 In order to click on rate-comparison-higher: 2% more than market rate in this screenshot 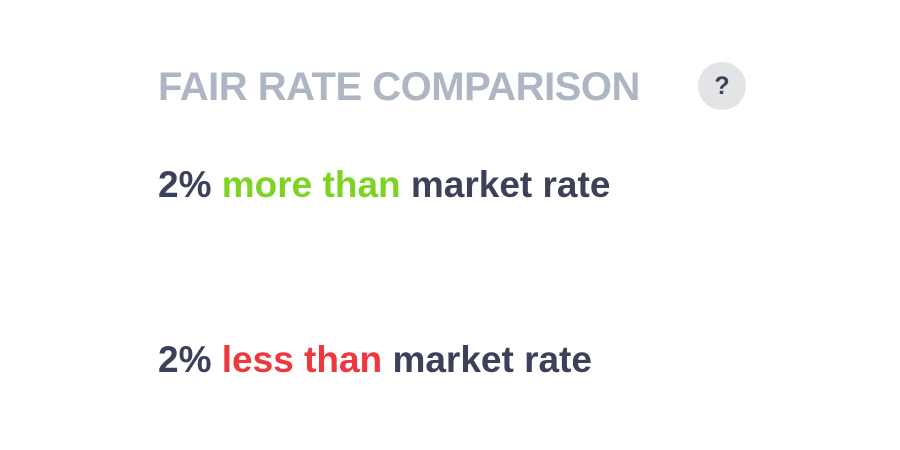, I will do `click(384, 185)`.